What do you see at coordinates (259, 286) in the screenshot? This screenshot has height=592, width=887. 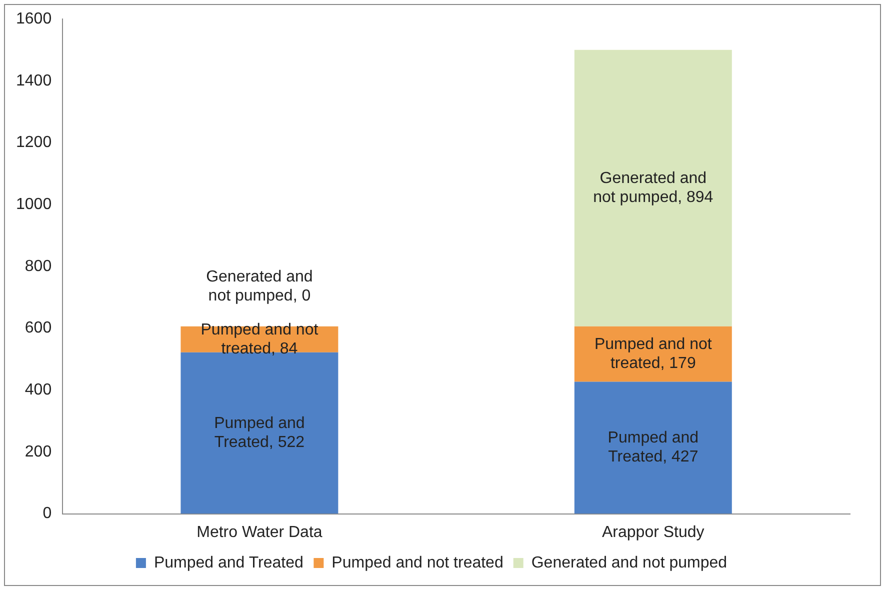 I see `data-label: Generated and not pumped, 0` at bounding box center [259, 286].